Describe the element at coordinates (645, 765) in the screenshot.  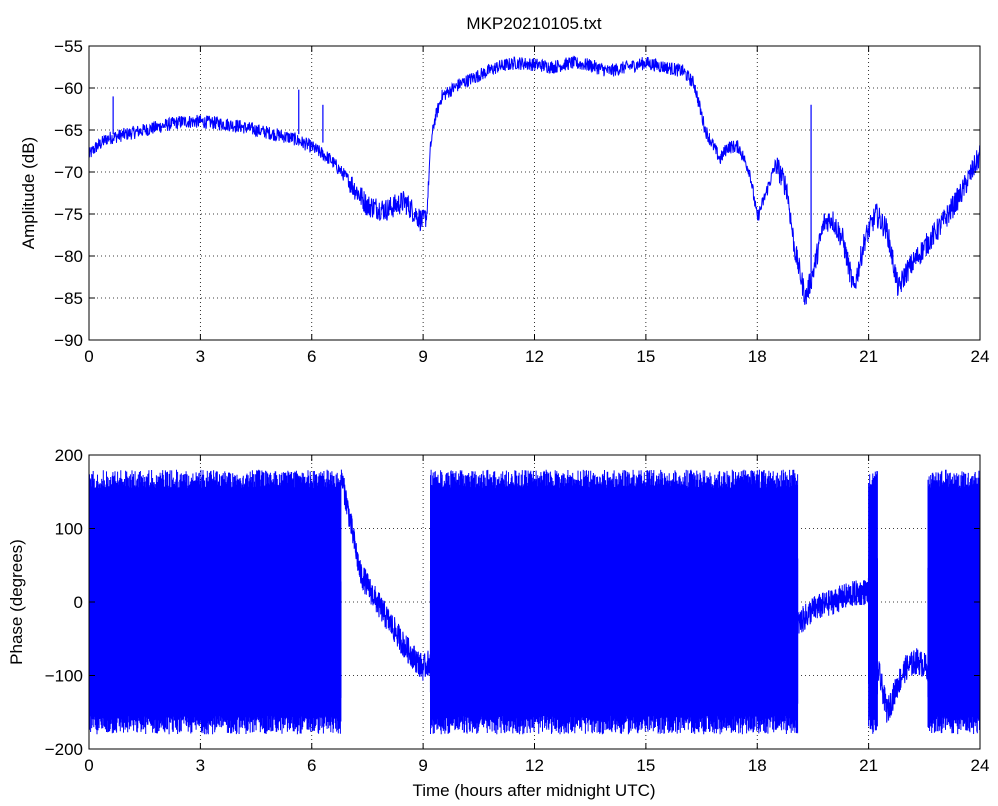
I see `phase-xtick-label: 15` at that location.